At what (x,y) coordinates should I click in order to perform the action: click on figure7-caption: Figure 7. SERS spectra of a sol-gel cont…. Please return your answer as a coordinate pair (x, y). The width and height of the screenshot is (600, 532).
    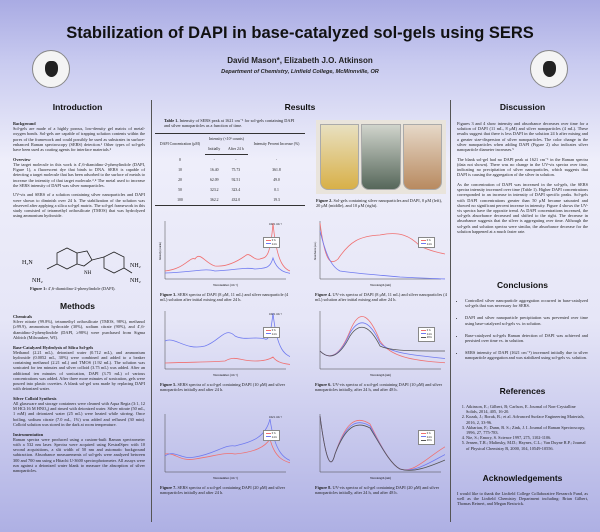
    Looking at the image, I should click on (223, 490).